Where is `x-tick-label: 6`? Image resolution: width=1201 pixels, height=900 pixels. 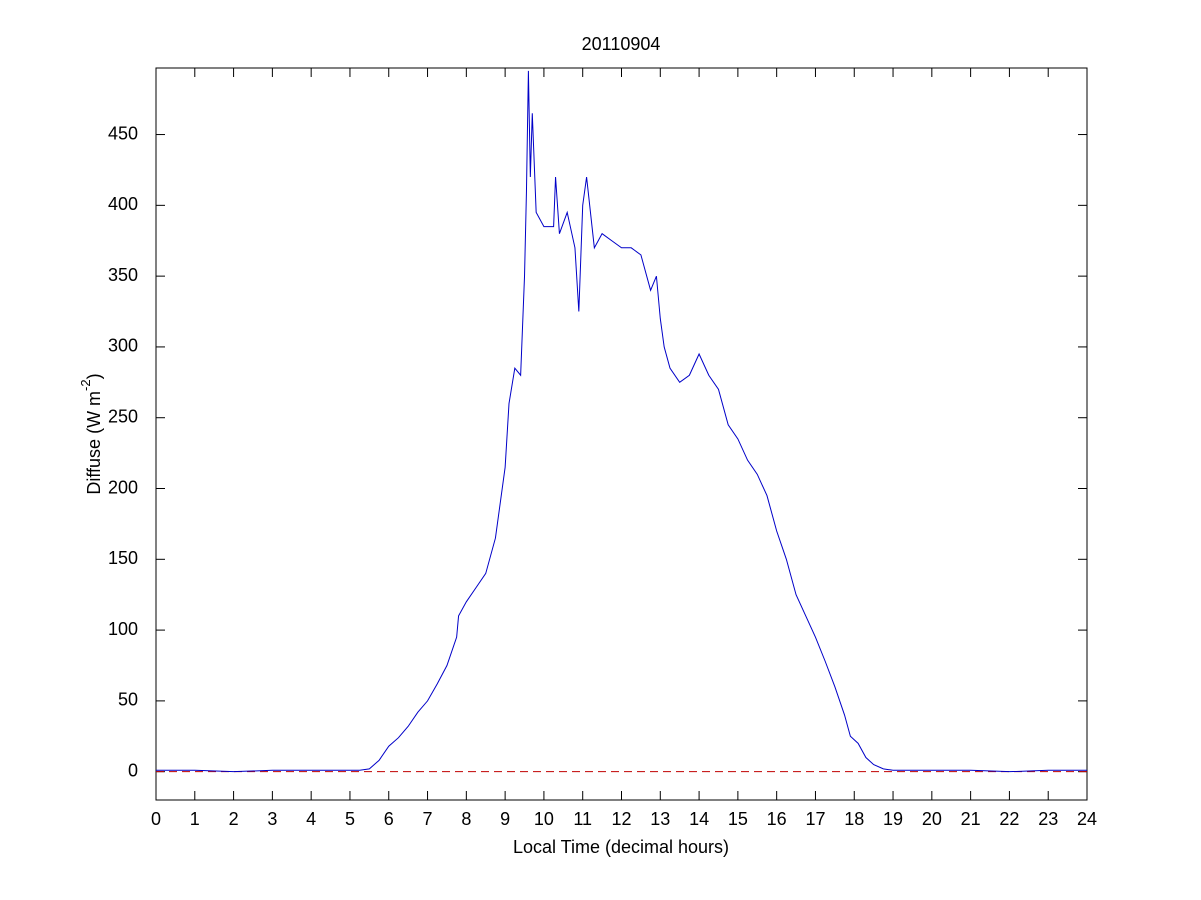 x-tick-label: 6 is located at coordinates (389, 819).